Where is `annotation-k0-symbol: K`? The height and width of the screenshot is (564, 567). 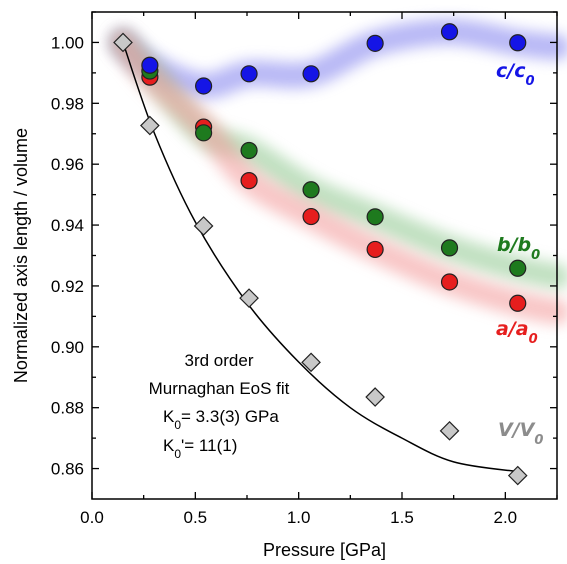
annotation-k0-symbol: K is located at coordinates (169, 416).